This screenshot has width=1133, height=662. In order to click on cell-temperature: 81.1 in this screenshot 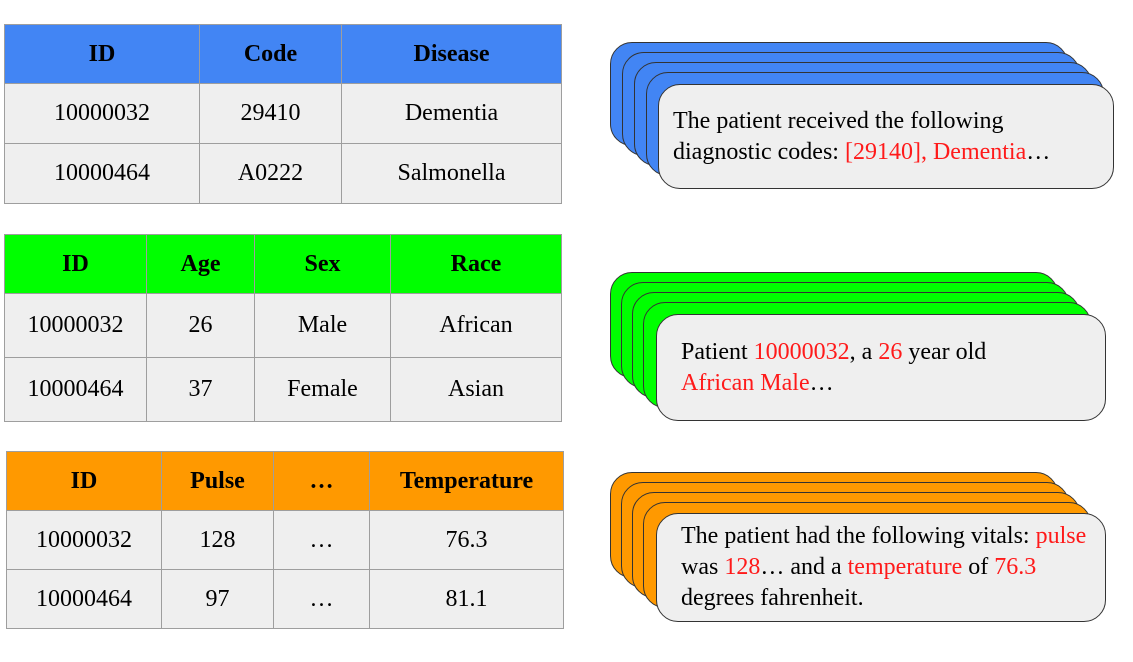, I will do `click(466, 599)`.